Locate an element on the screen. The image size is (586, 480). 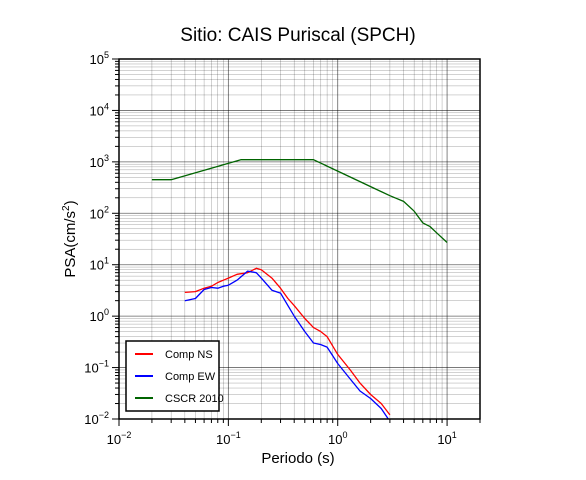
legend-items: Comp NS Comp EW CSCR 2010 is located at coordinates (179, 377).